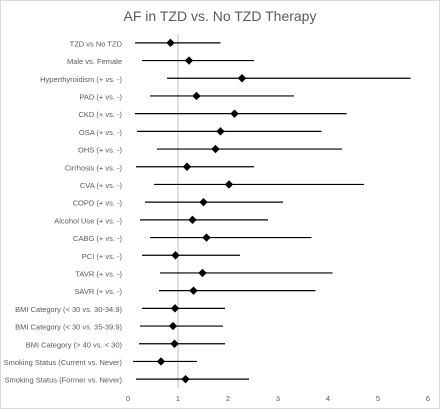 The height and width of the screenshot is (409, 440). I want to click on row-label: CKD (+ vs. -), so click(100, 114).